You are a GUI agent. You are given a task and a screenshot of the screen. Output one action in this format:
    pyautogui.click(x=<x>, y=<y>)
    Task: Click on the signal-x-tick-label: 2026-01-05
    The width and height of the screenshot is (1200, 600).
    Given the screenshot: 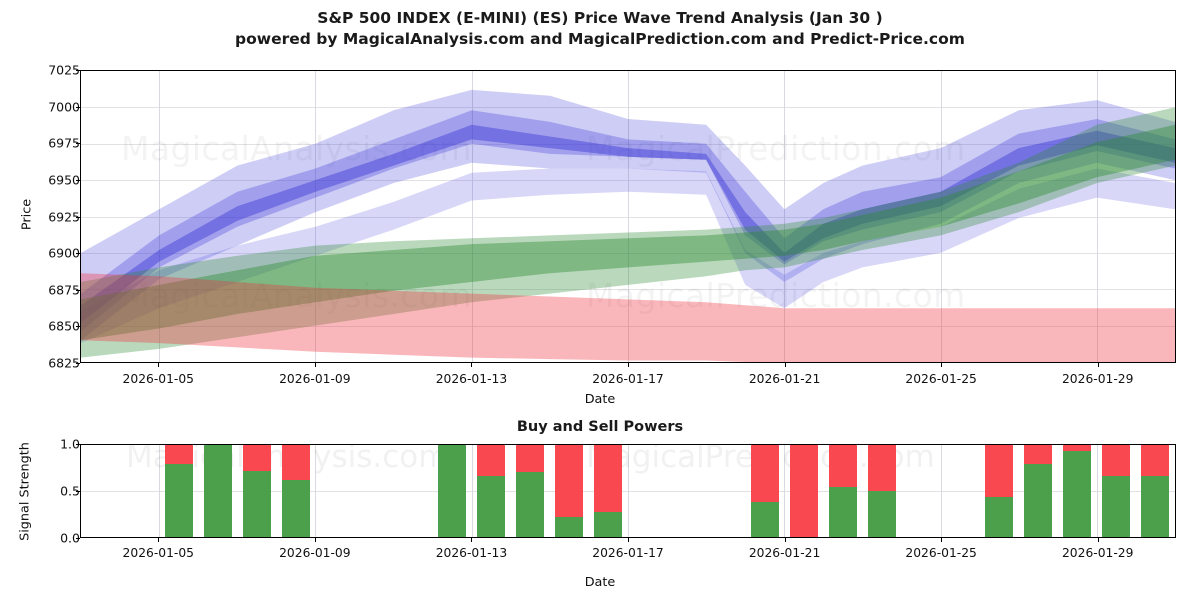 What is the action you would take?
    pyautogui.click(x=158, y=553)
    